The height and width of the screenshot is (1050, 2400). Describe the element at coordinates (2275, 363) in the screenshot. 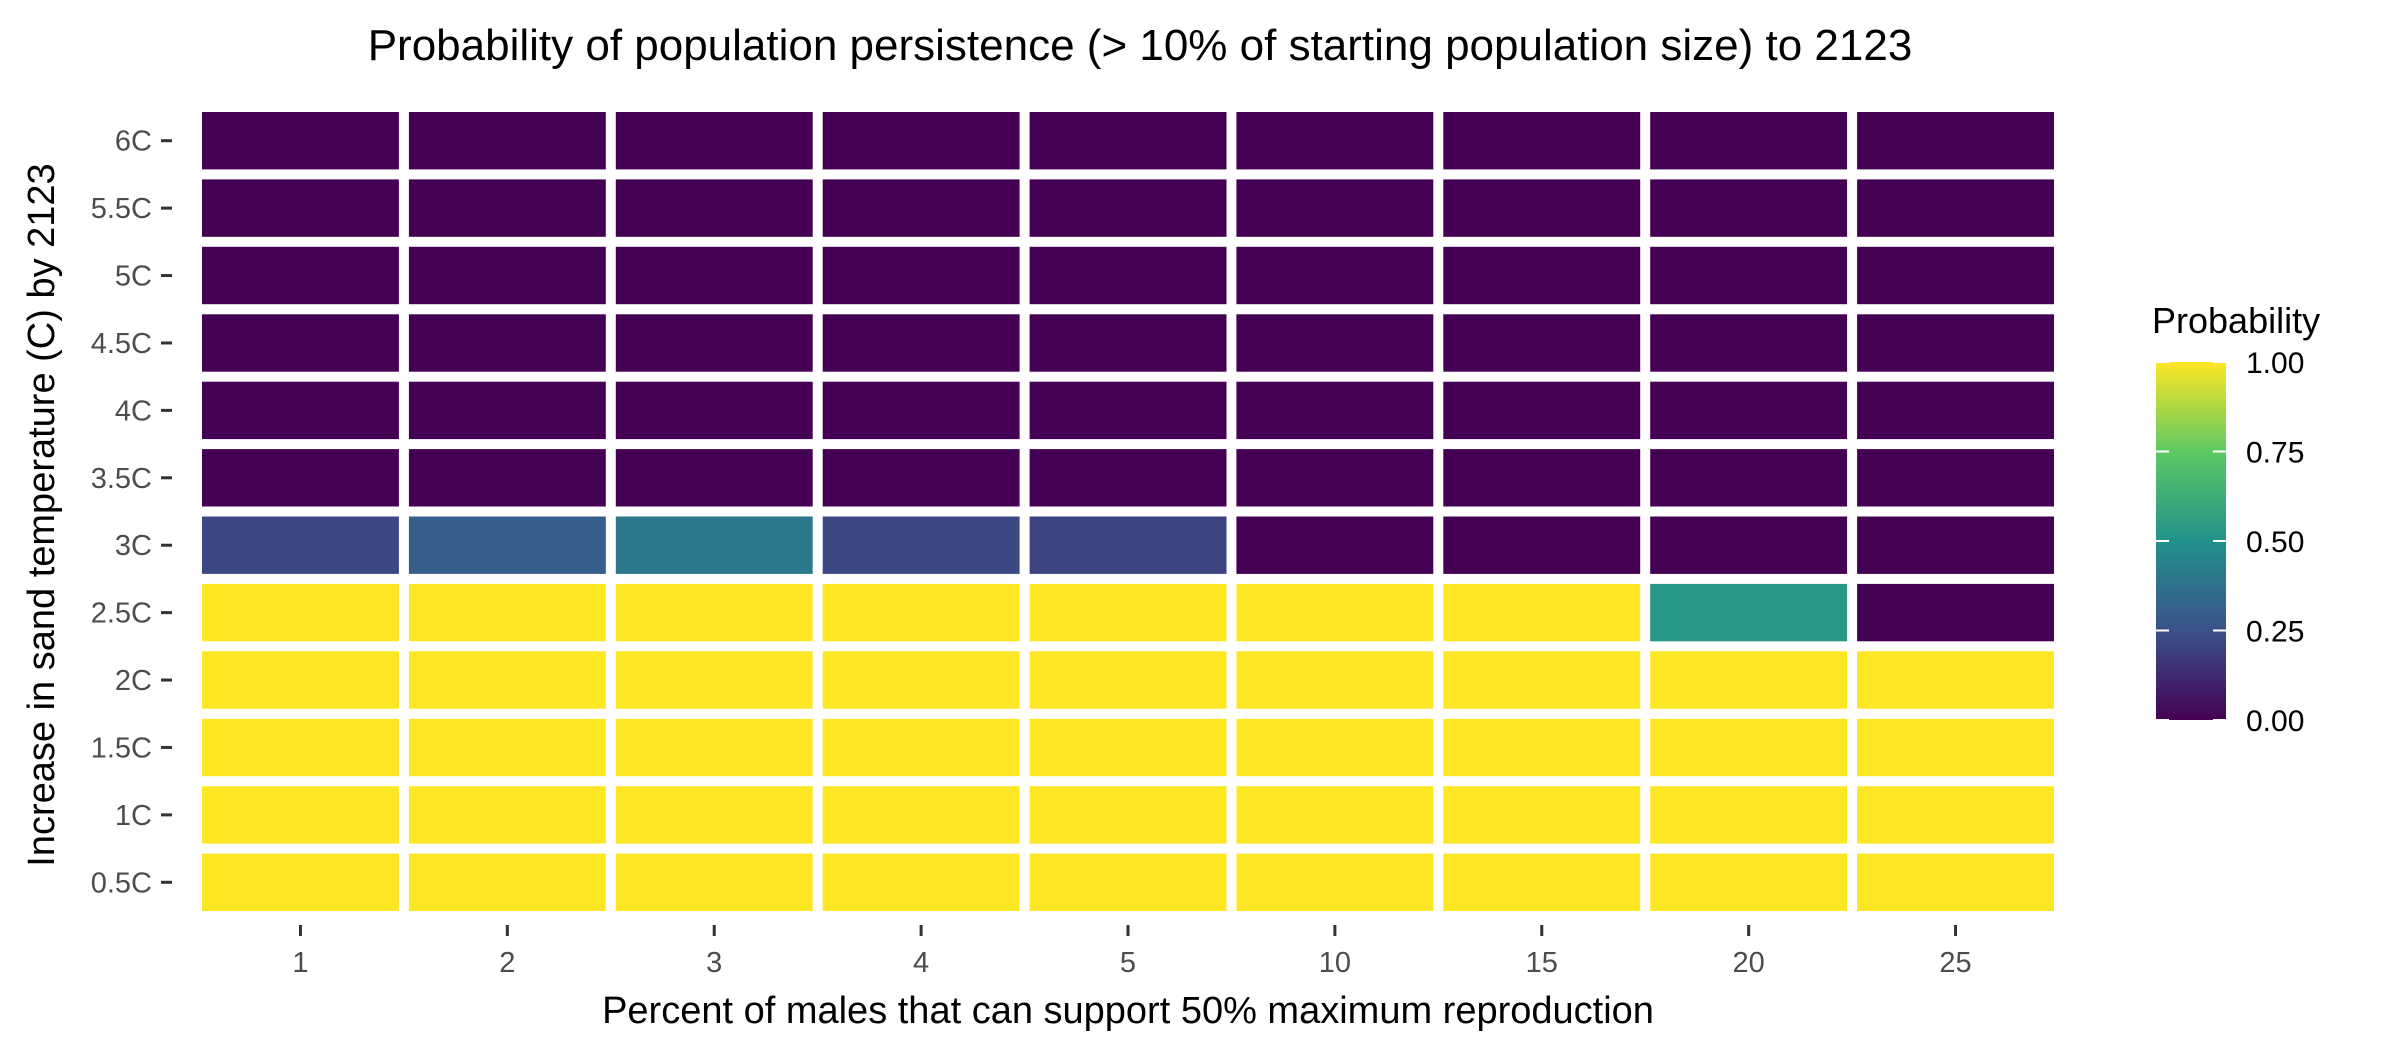

I see `legend-tick-label: 1.00` at that location.